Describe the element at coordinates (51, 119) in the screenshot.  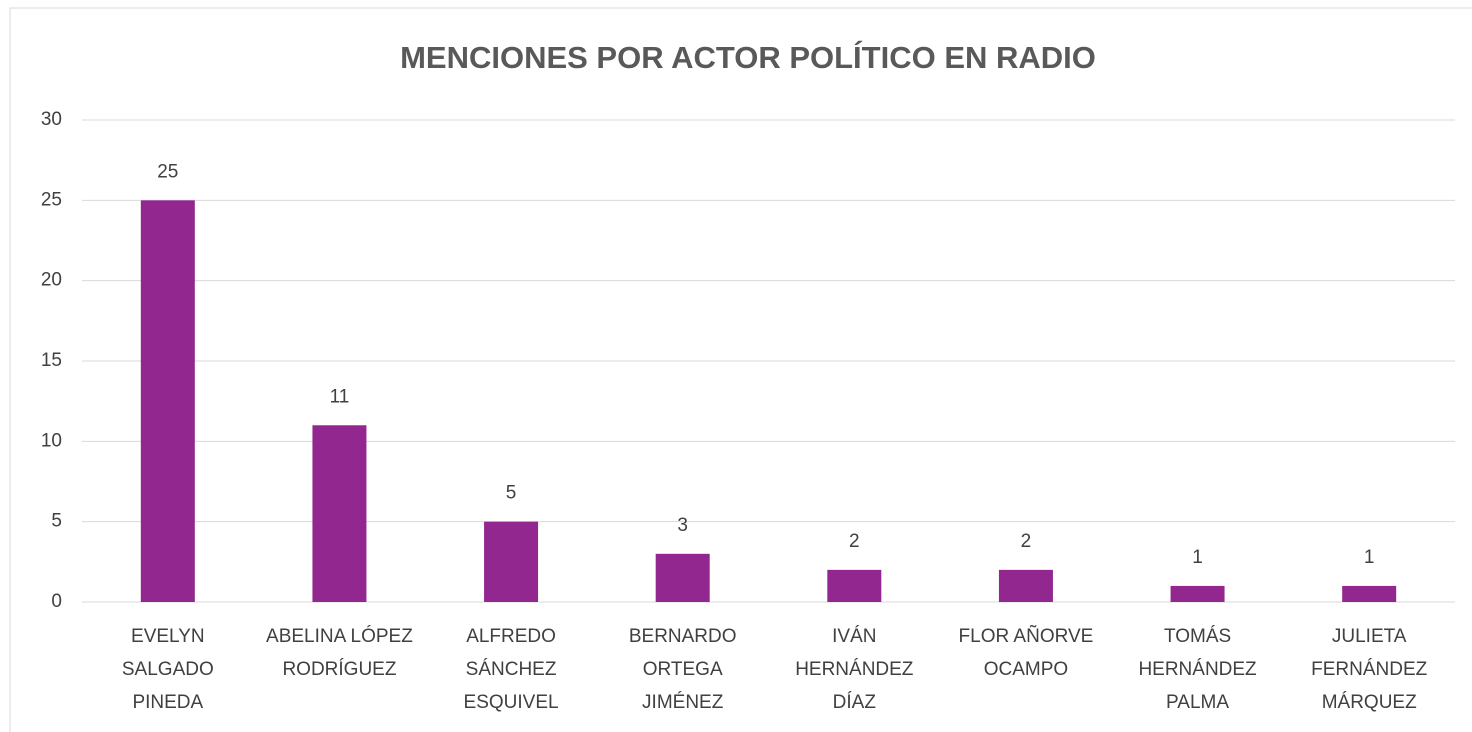
I see `y-tick-label: 30` at that location.